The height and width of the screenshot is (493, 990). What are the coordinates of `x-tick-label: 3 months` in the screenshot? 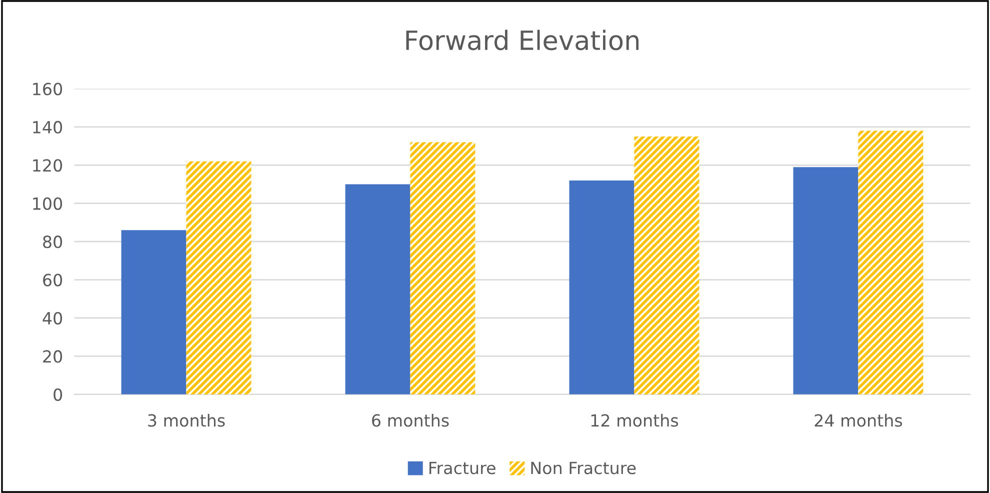 It's located at (186, 420).